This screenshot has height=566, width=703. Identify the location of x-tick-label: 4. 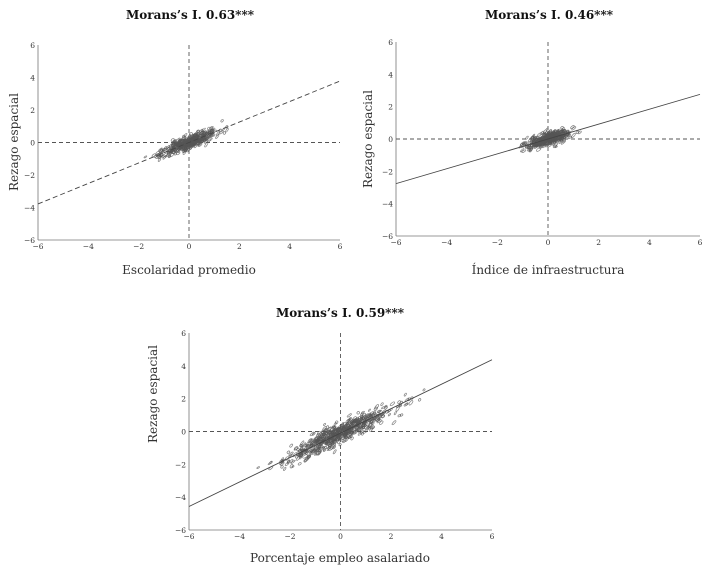
(441, 536).